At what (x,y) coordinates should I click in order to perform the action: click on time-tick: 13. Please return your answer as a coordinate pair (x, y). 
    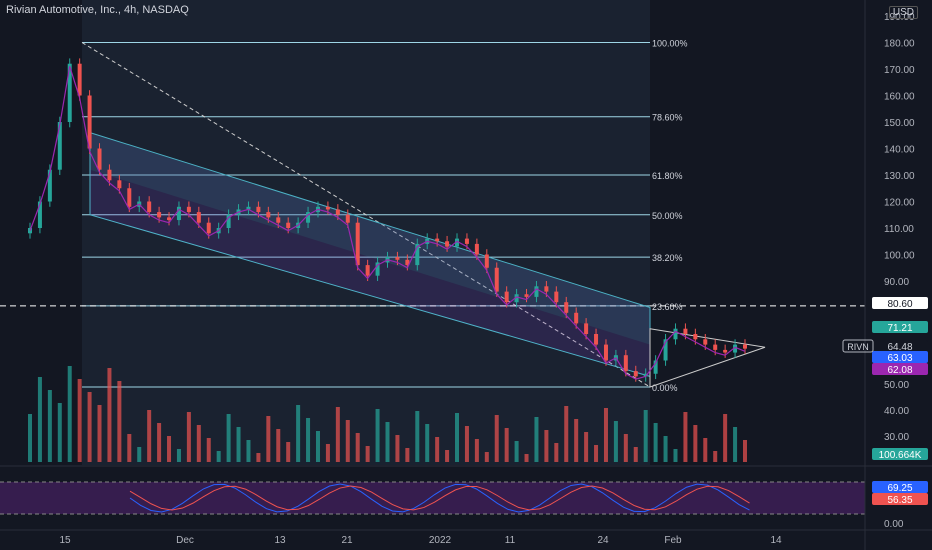
    Looking at the image, I should click on (280, 540).